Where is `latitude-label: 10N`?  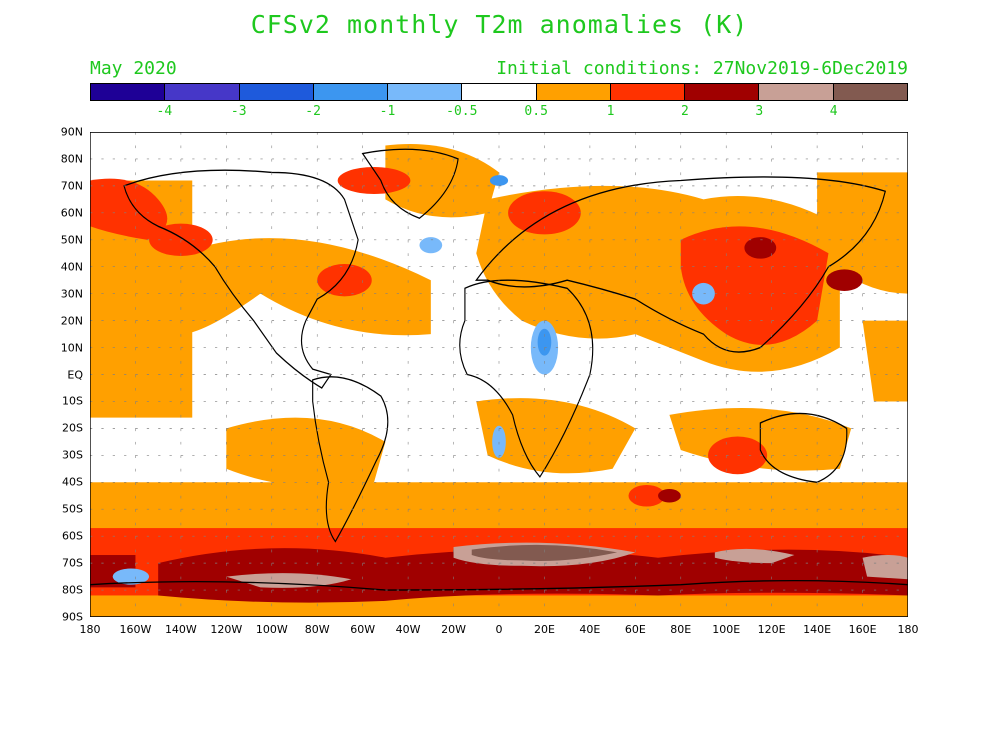 latitude-label: 10N is located at coordinates (71, 348).